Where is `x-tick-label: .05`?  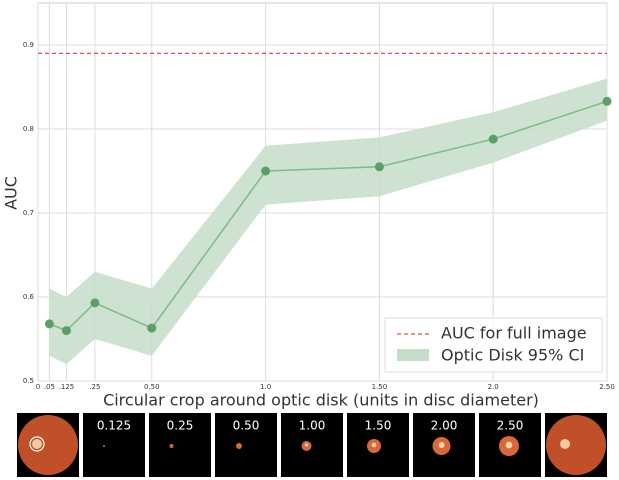 x-tick-label: .05 is located at coordinates (49, 387).